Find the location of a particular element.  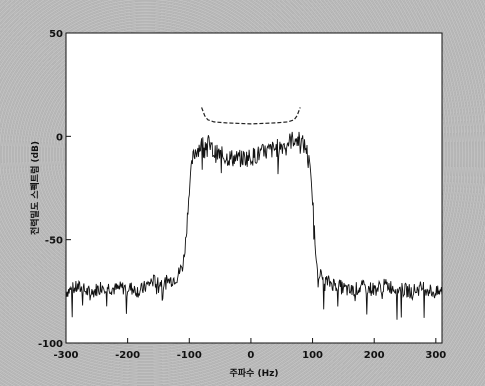

envelope-series-line is located at coordinates (251, 116).